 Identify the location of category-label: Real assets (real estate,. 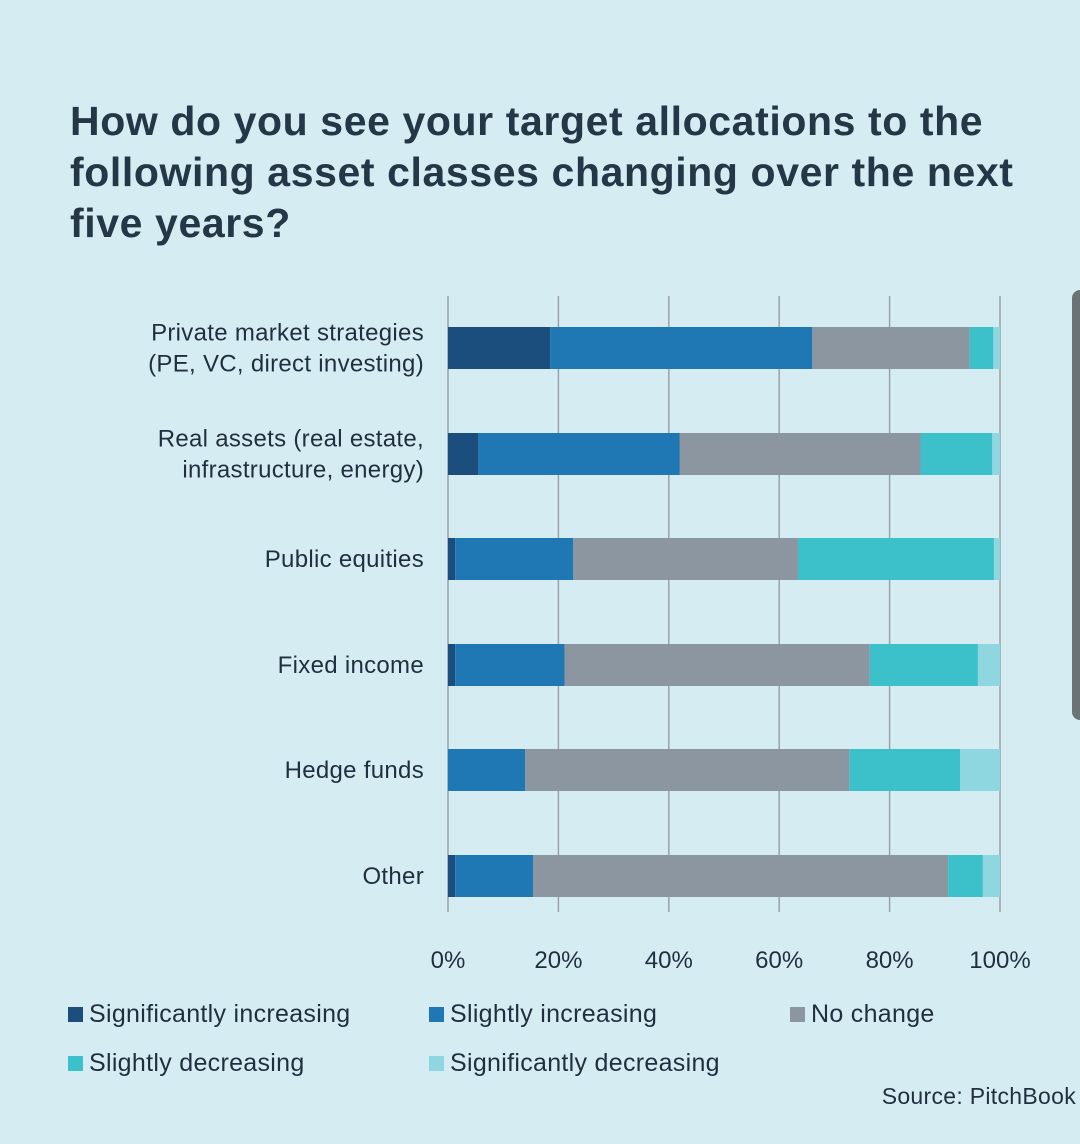
(291, 439).